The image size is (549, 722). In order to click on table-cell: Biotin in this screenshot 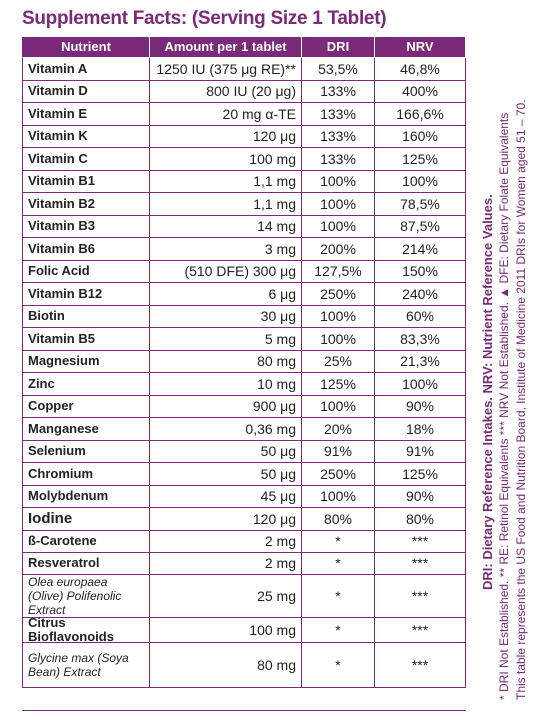, I will do `click(86, 316)`.